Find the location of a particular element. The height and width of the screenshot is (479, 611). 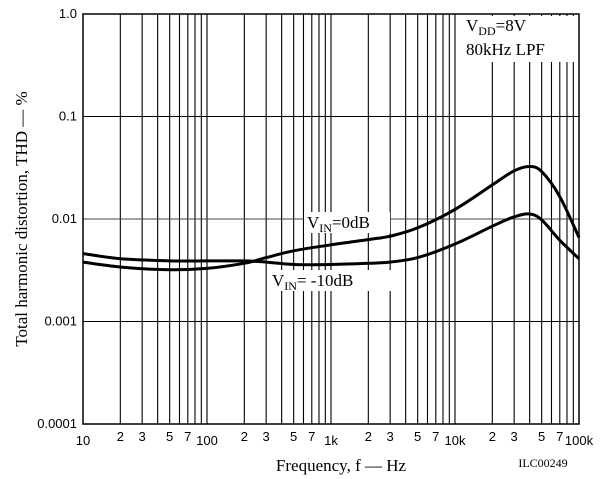

y-tick-label: 0.01 is located at coordinates (64, 218).